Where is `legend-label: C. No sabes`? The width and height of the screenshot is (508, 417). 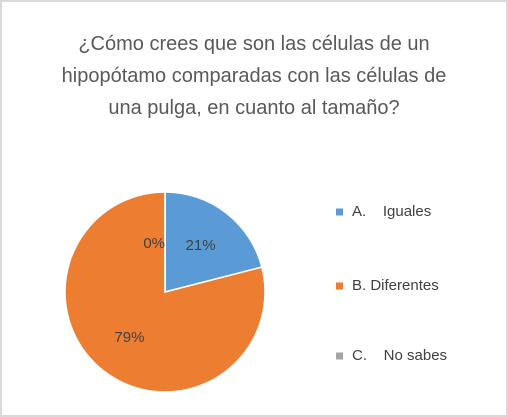
legend-label: C. No sabes is located at coordinates (399, 355).